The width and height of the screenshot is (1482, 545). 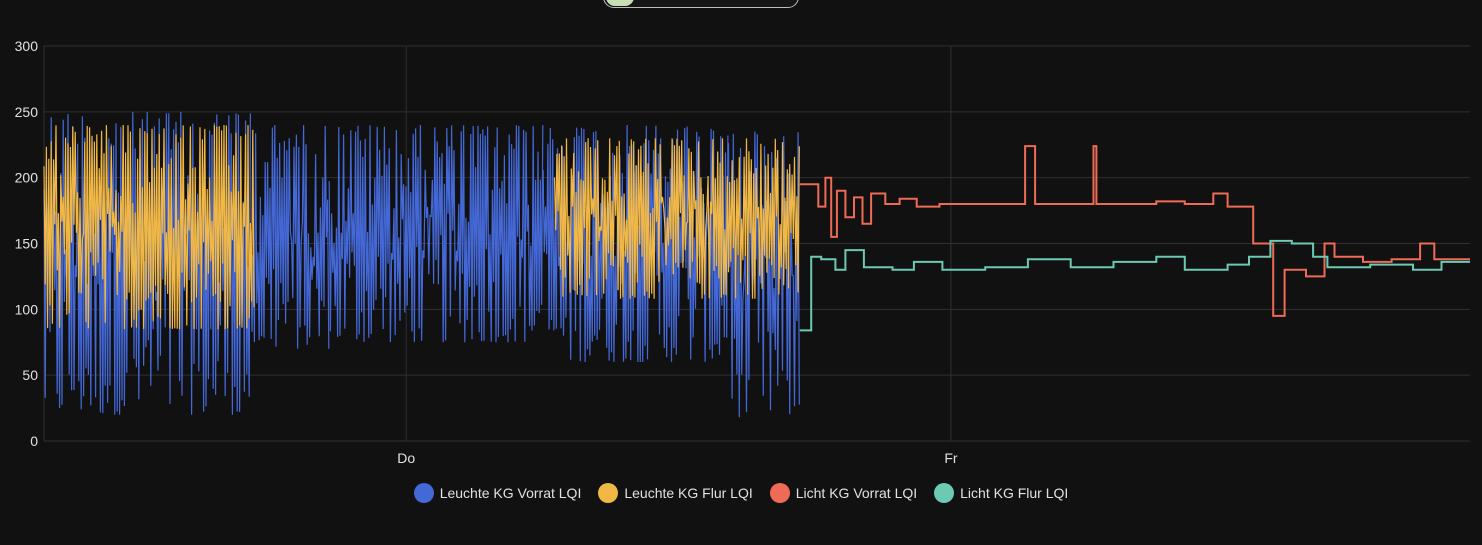 I want to click on y-tick-label: 250, so click(x=27, y=112).